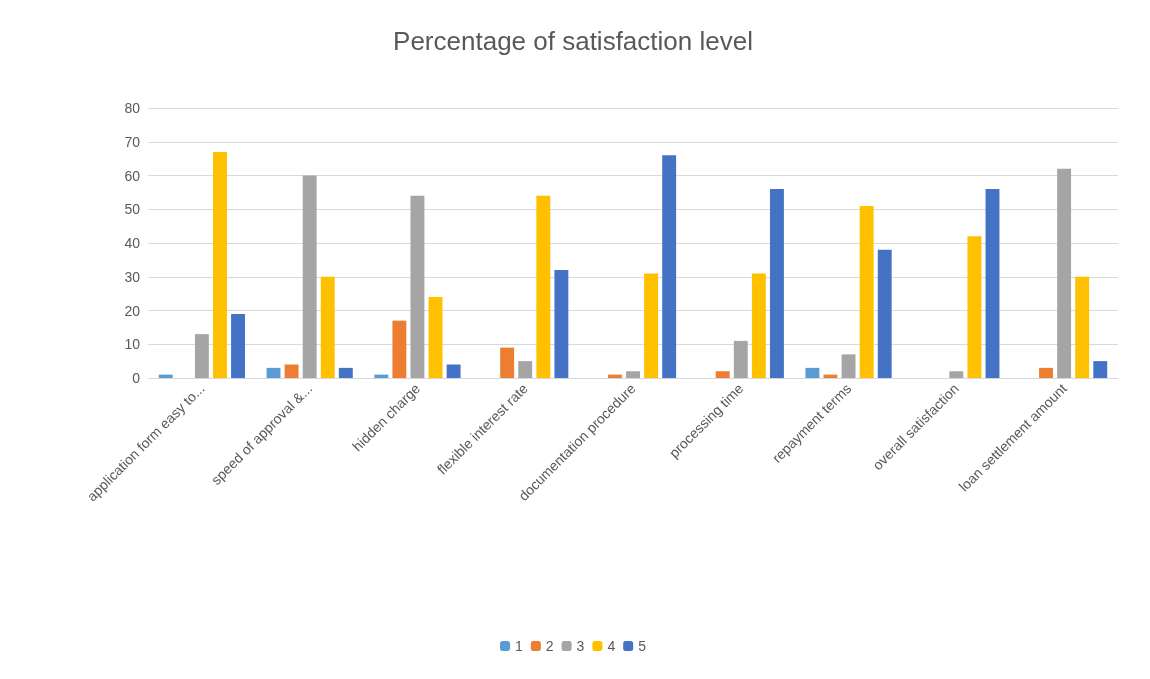 The width and height of the screenshot is (1150, 679). I want to click on y-tick-label: 20, so click(132, 310).